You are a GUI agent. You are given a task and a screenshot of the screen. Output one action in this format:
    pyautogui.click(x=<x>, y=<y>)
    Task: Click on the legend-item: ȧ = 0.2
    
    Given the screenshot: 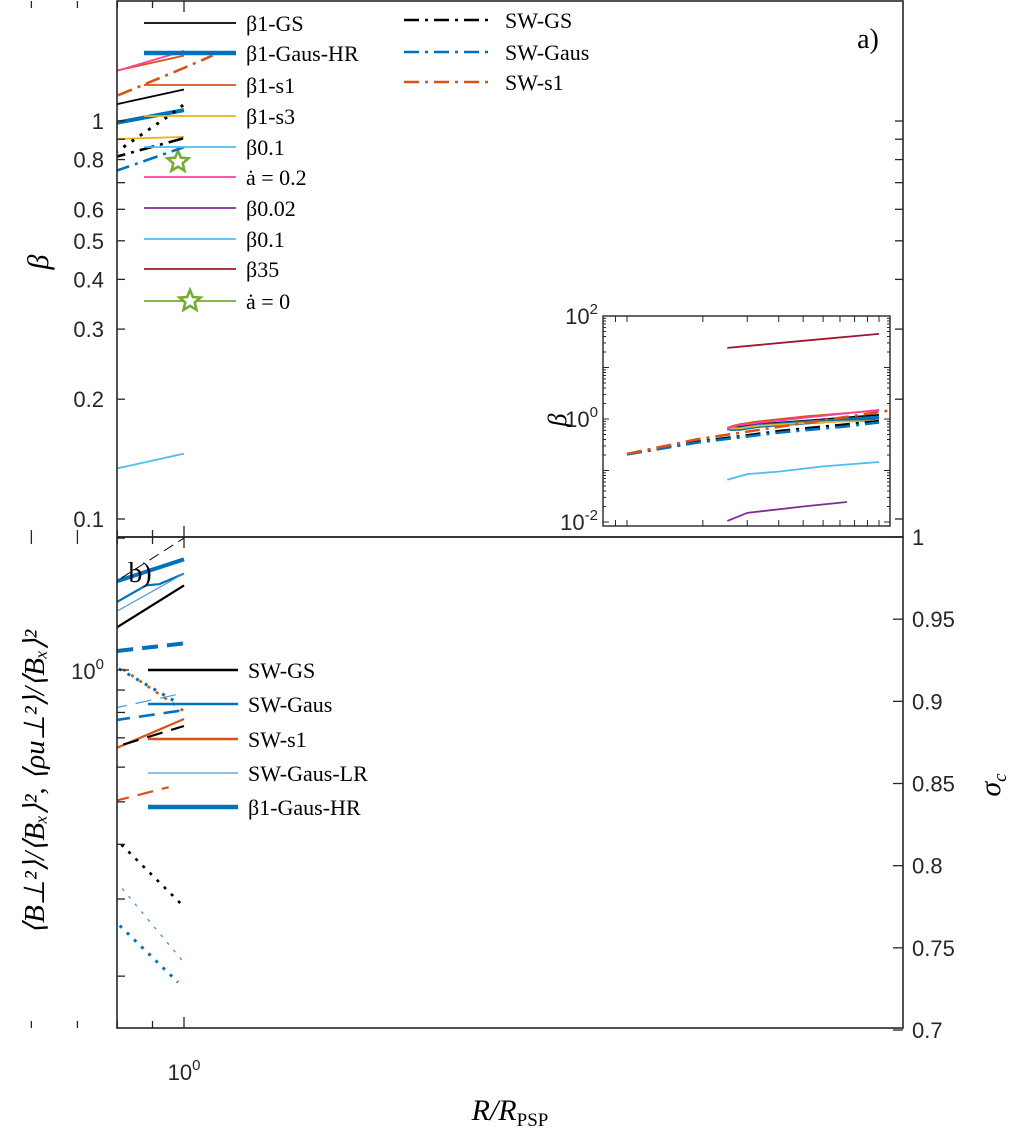 What is the action you would take?
    pyautogui.click(x=225, y=177)
    